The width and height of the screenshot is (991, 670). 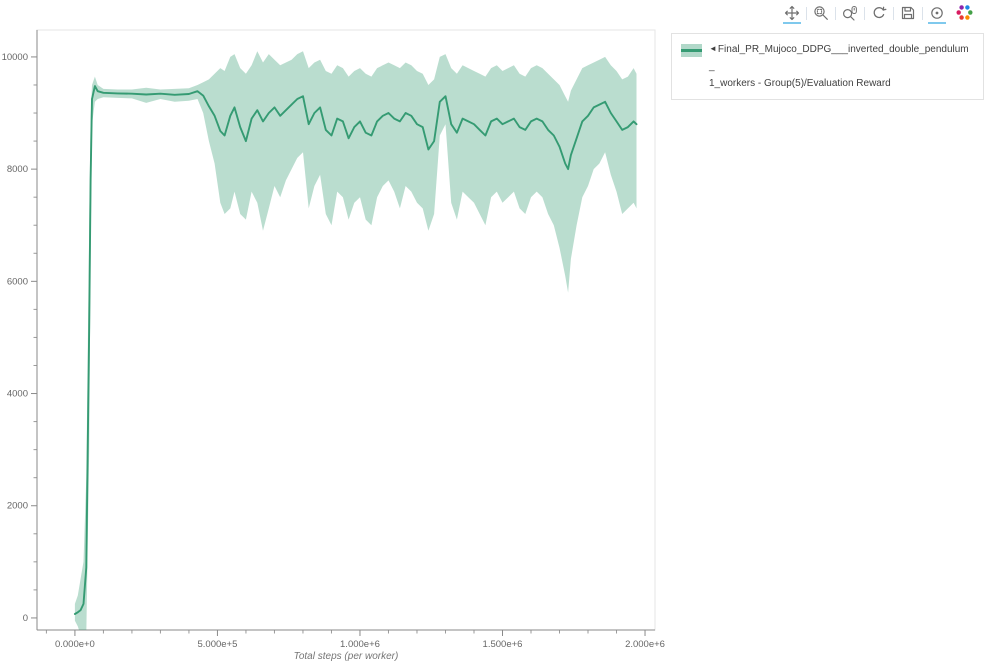 I want to click on legend-swatch, so click(x=691, y=50).